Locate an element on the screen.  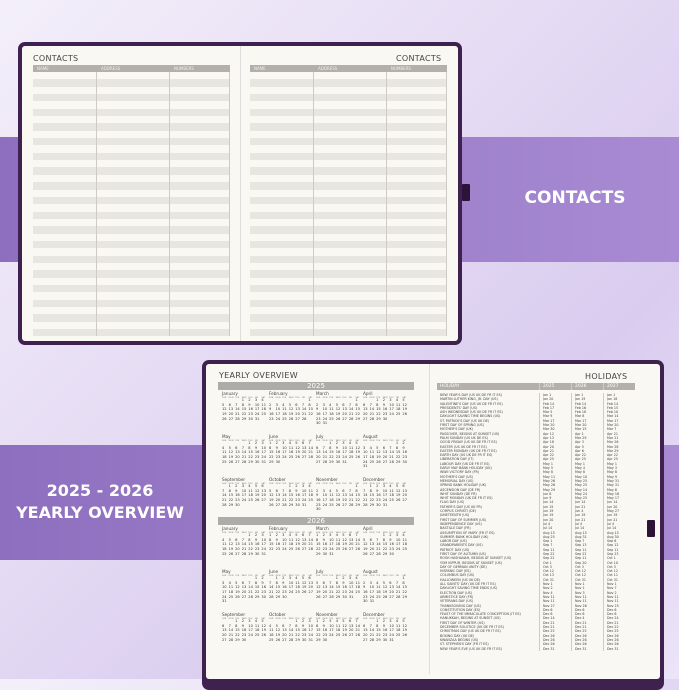
day: 1 is located at coordinates (249, 535).